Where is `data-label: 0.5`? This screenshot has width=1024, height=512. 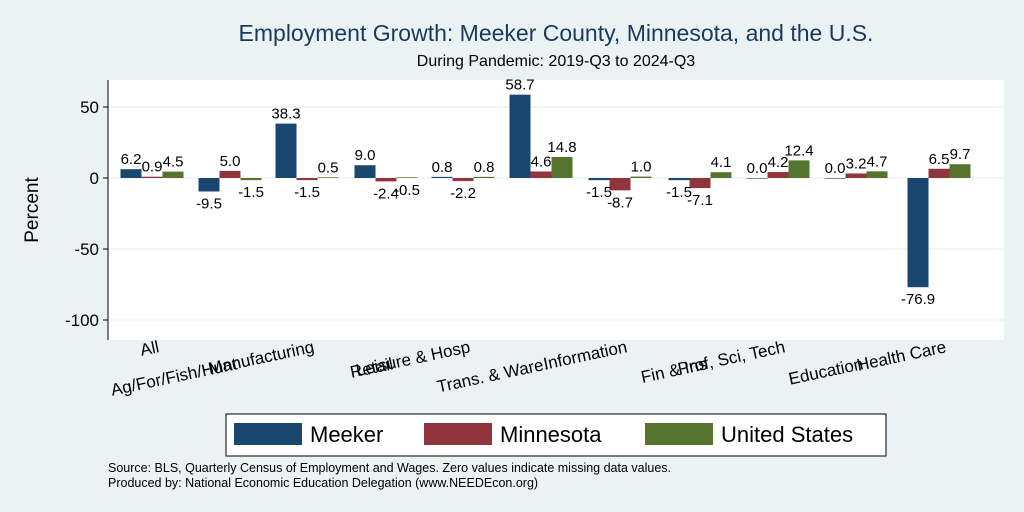 data-label: 0.5 is located at coordinates (328, 167).